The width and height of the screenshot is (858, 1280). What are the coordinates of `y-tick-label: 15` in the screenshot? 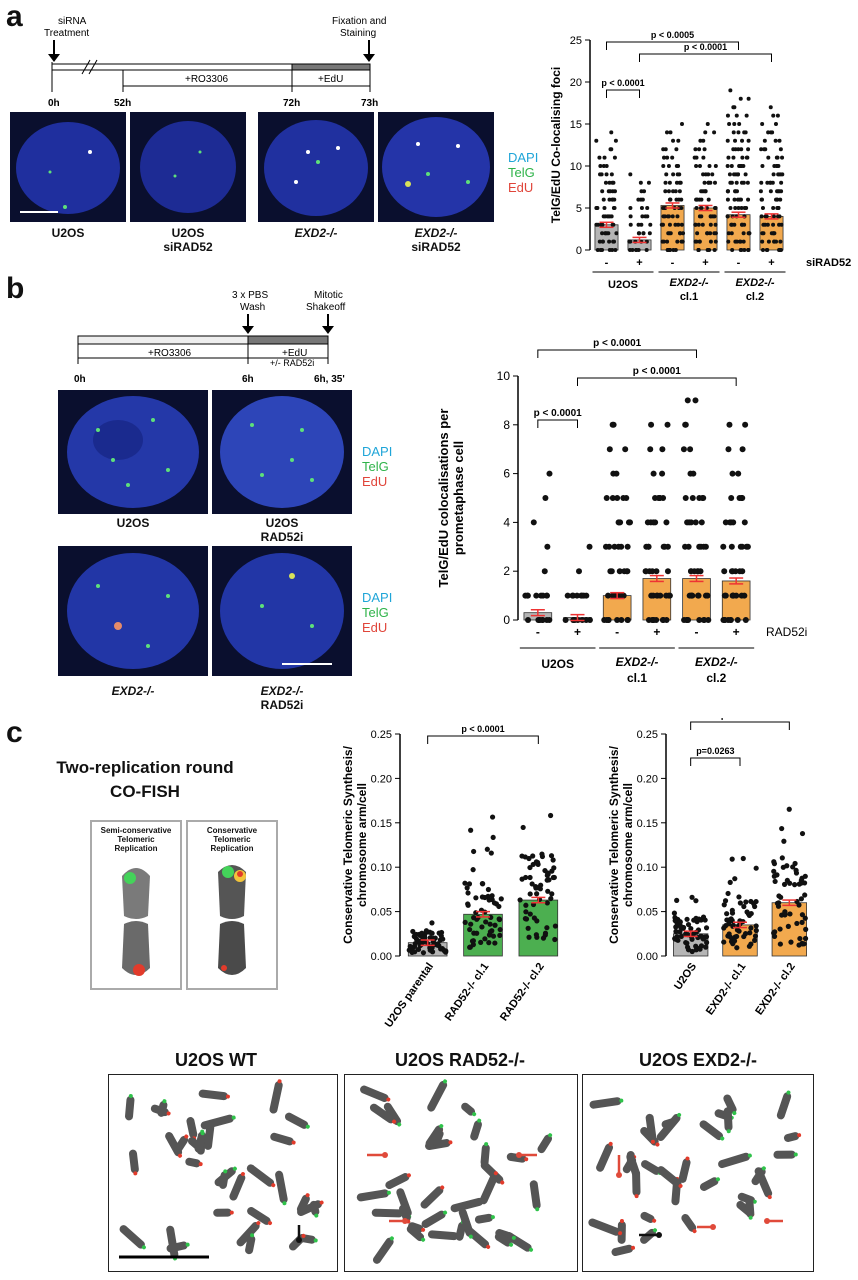 It's located at (576, 125).